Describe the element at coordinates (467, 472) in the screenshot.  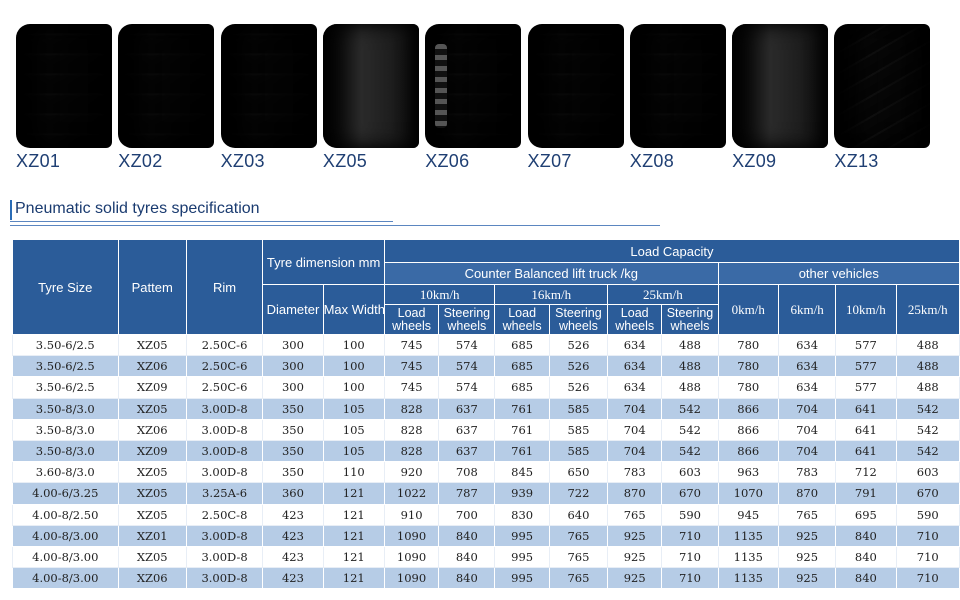
I see `table-cell: 708` at that location.